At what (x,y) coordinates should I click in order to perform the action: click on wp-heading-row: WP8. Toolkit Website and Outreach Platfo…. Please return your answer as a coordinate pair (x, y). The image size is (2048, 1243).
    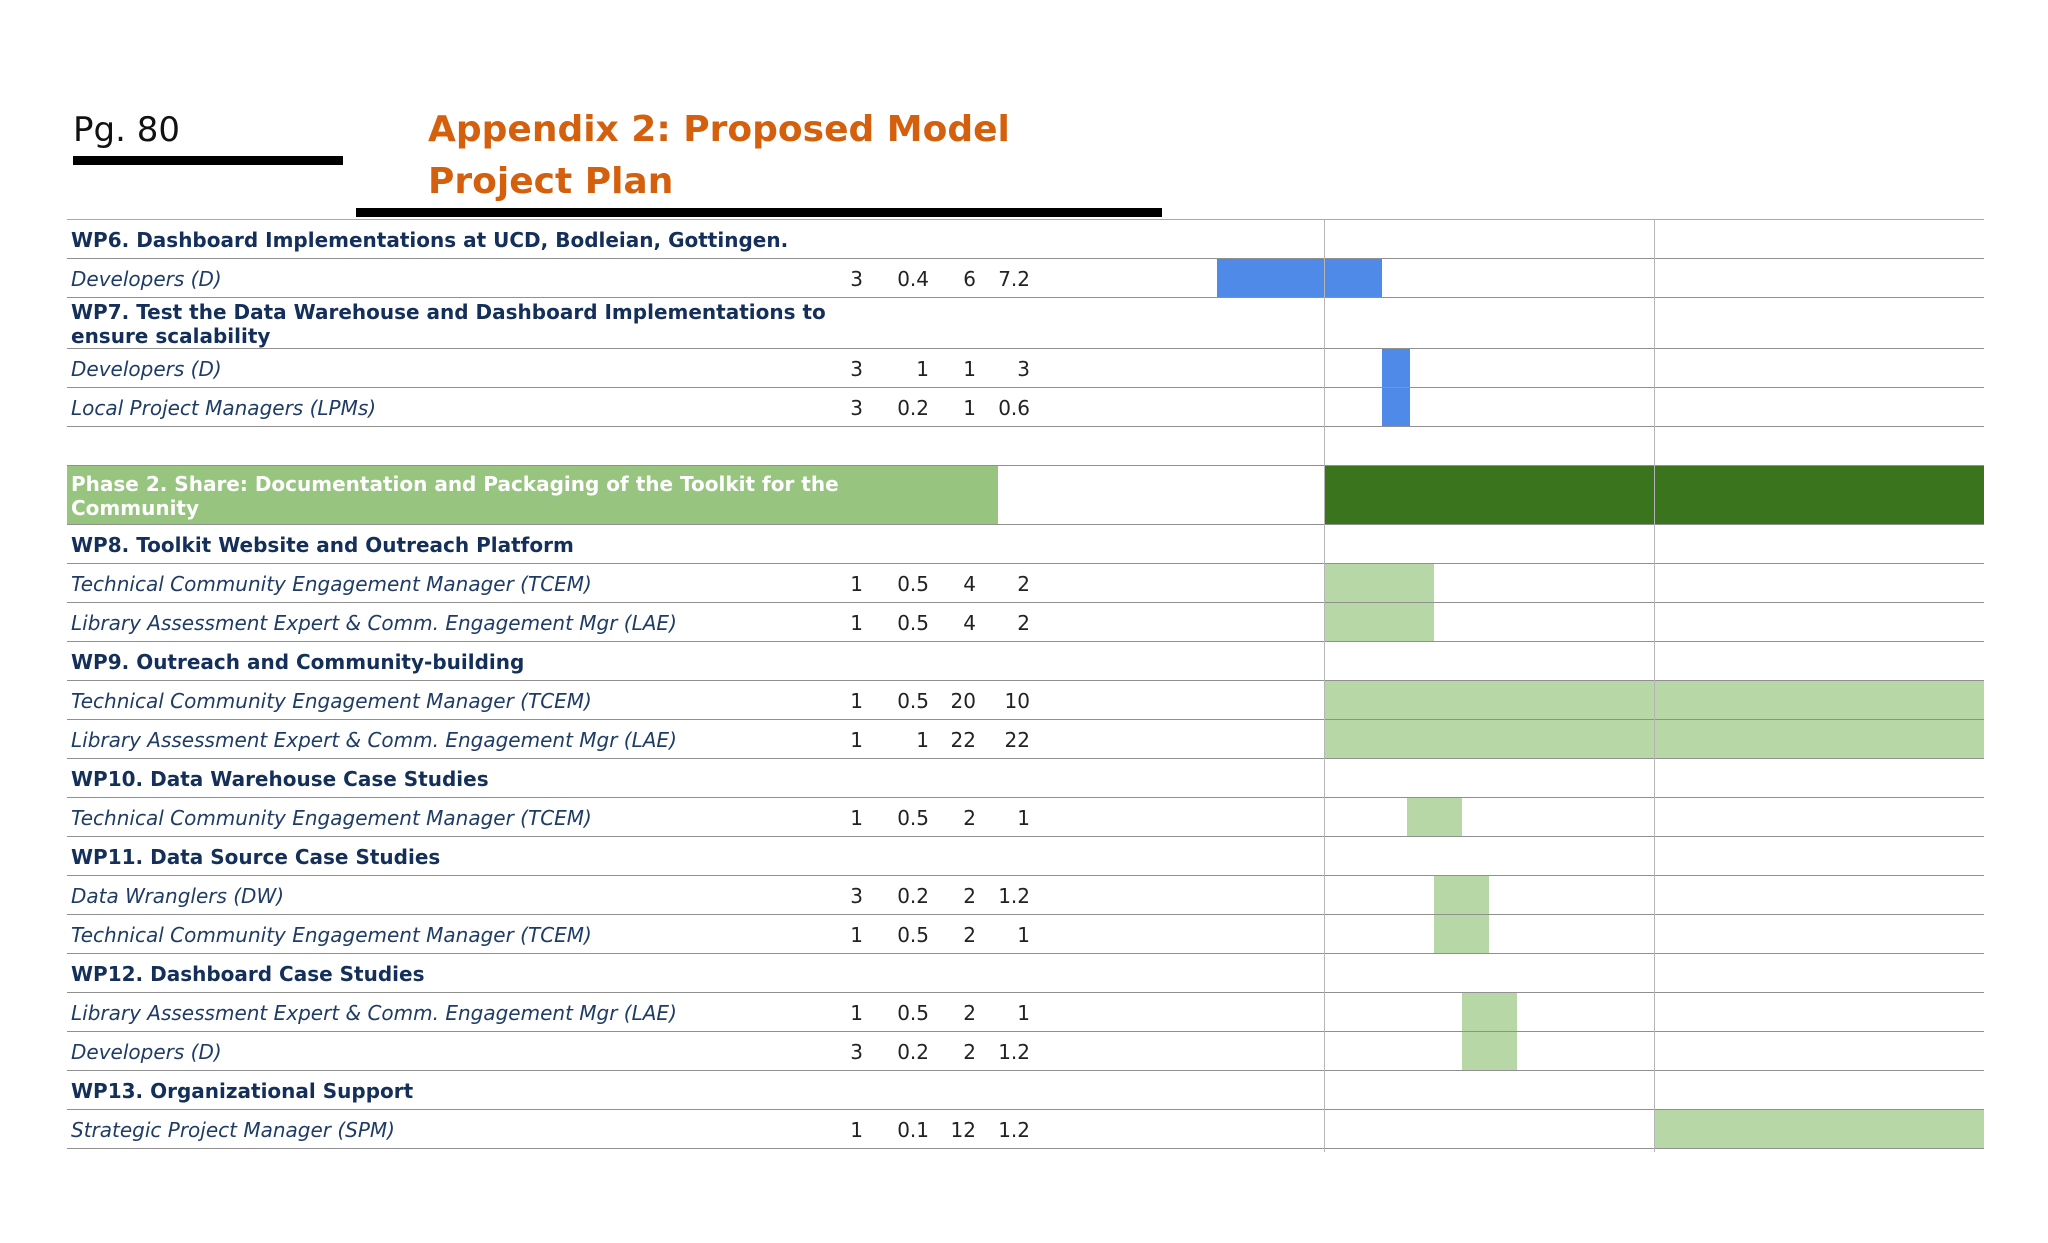
    Looking at the image, I should click on (1025, 544).